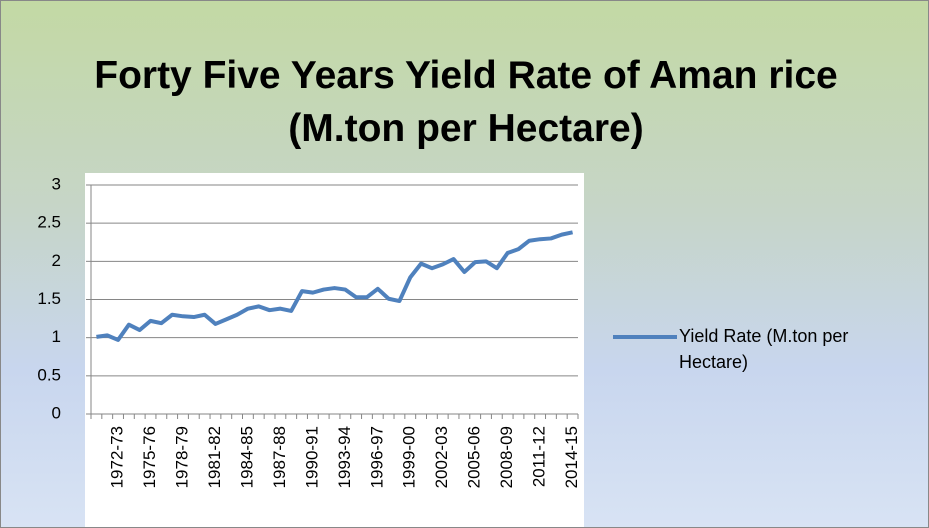 The width and height of the screenshot is (929, 528). What do you see at coordinates (441, 457) in the screenshot?
I see `x-tick-label: 2002-03` at bounding box center [441, 457].